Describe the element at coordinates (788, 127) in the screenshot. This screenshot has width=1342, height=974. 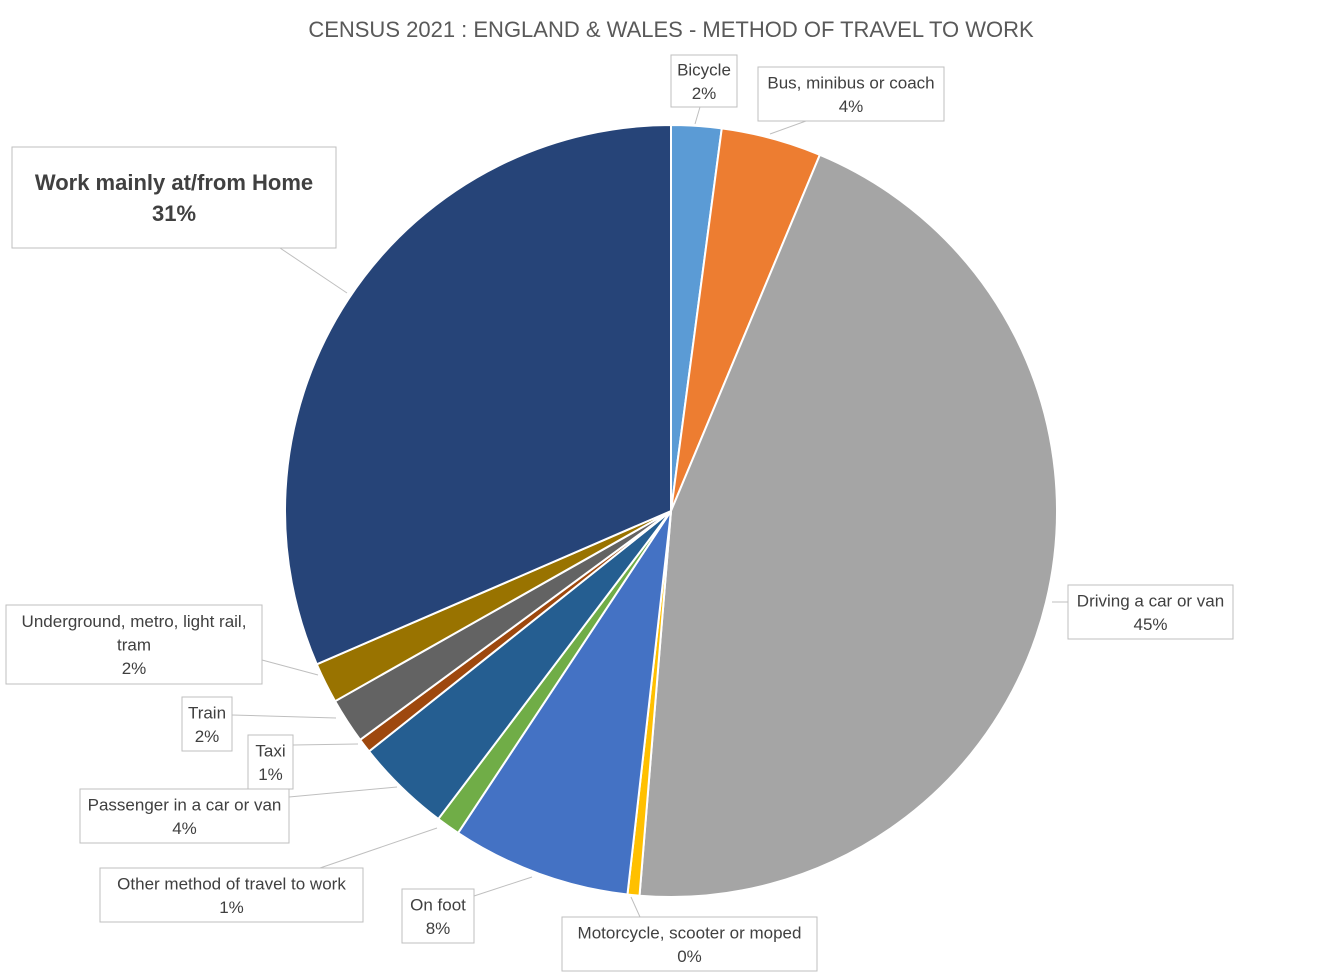
I see `leader-line-bus-minibus-or-coach` at that location.